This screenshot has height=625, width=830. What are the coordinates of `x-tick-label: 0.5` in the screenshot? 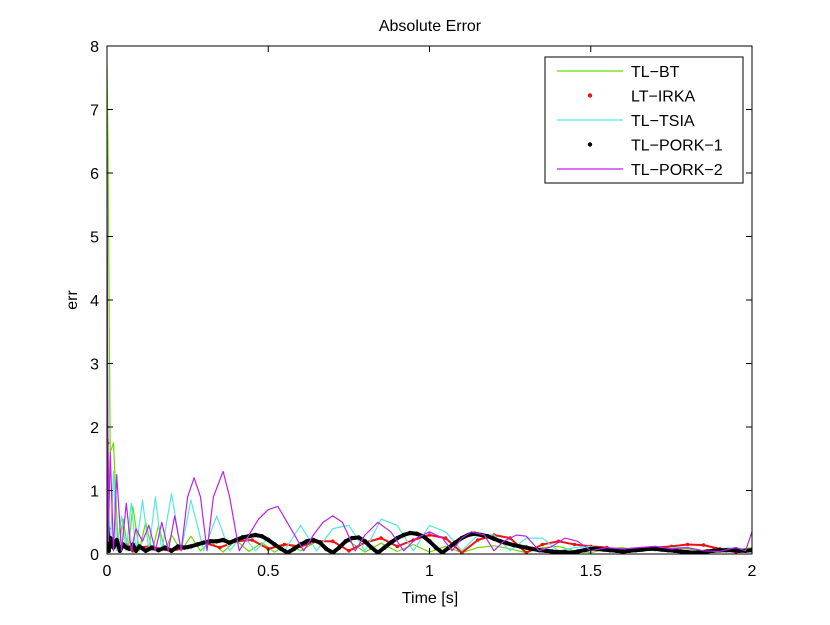 It's located at (268, 571).